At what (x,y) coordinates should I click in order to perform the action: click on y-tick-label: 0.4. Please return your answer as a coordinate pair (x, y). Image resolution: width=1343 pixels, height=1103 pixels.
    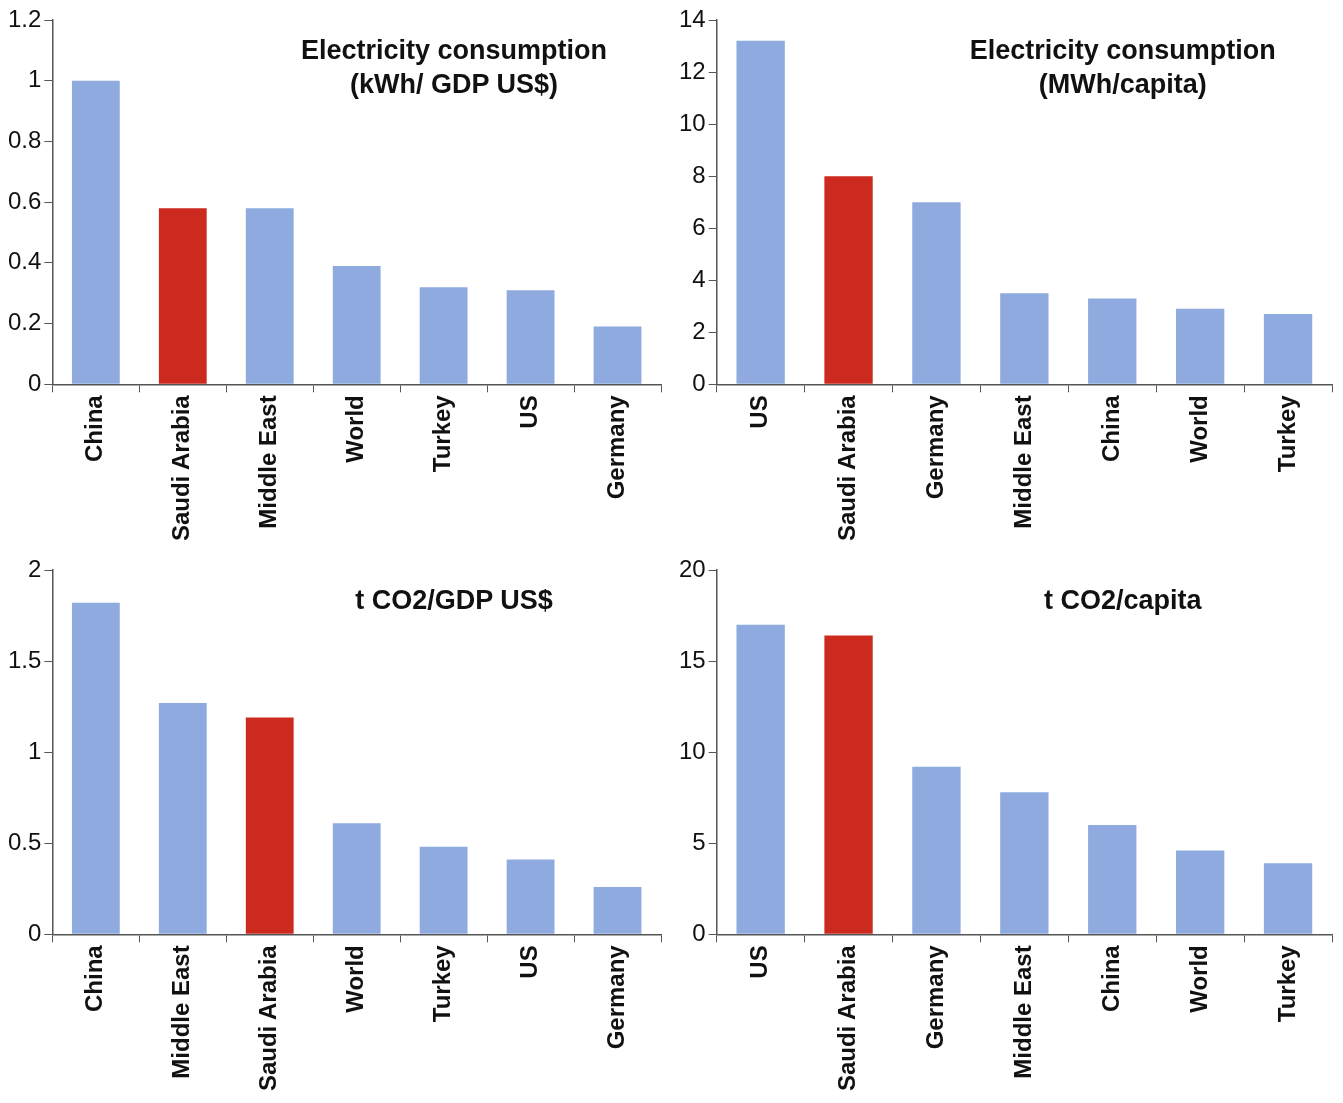
    Looking at the image, I should click on (24, 261).